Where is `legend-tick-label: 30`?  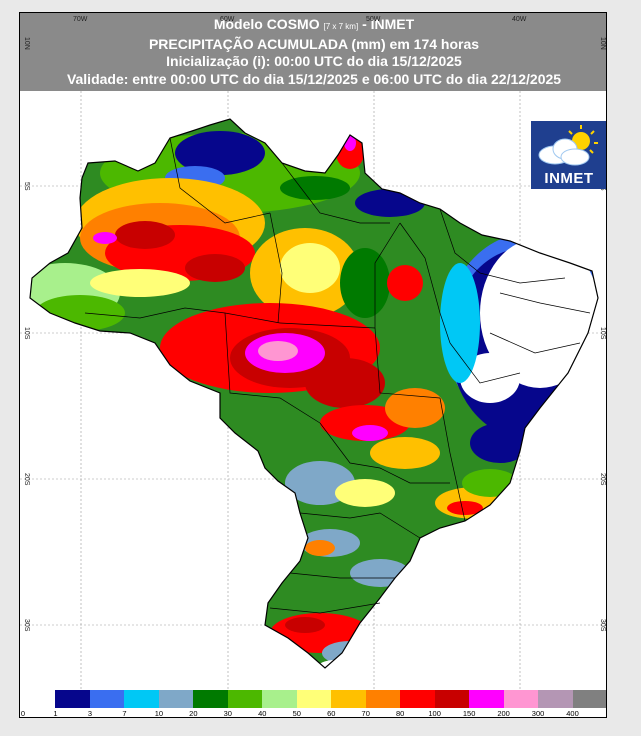
legend-tick-label: 30 is located at coordinates (227, 713).